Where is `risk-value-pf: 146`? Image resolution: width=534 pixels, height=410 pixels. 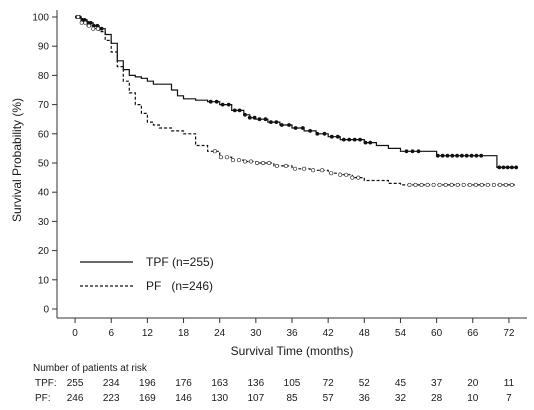
risk-value-pf: 146 is located at coordinates (183, 398).